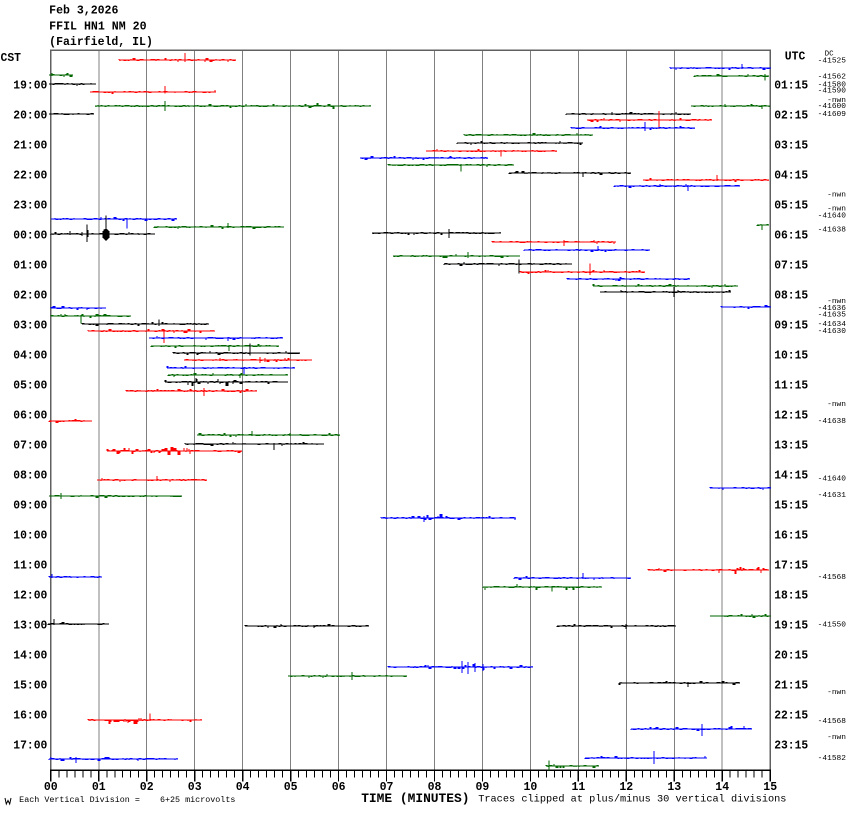 This screenshot has height=814, width=850. Describe the element at coordinates (415, 798) in the screenshot. I see `svg-text: TIME (MINUTES)` at that location.